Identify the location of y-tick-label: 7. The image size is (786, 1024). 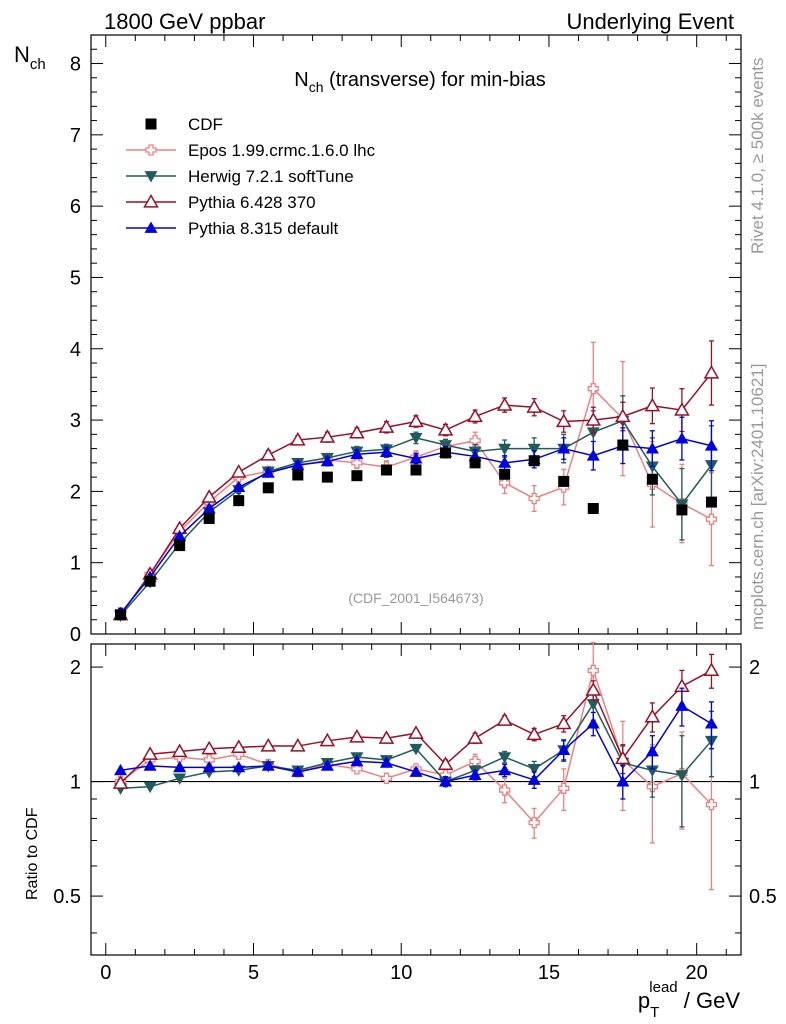
(75, 136).